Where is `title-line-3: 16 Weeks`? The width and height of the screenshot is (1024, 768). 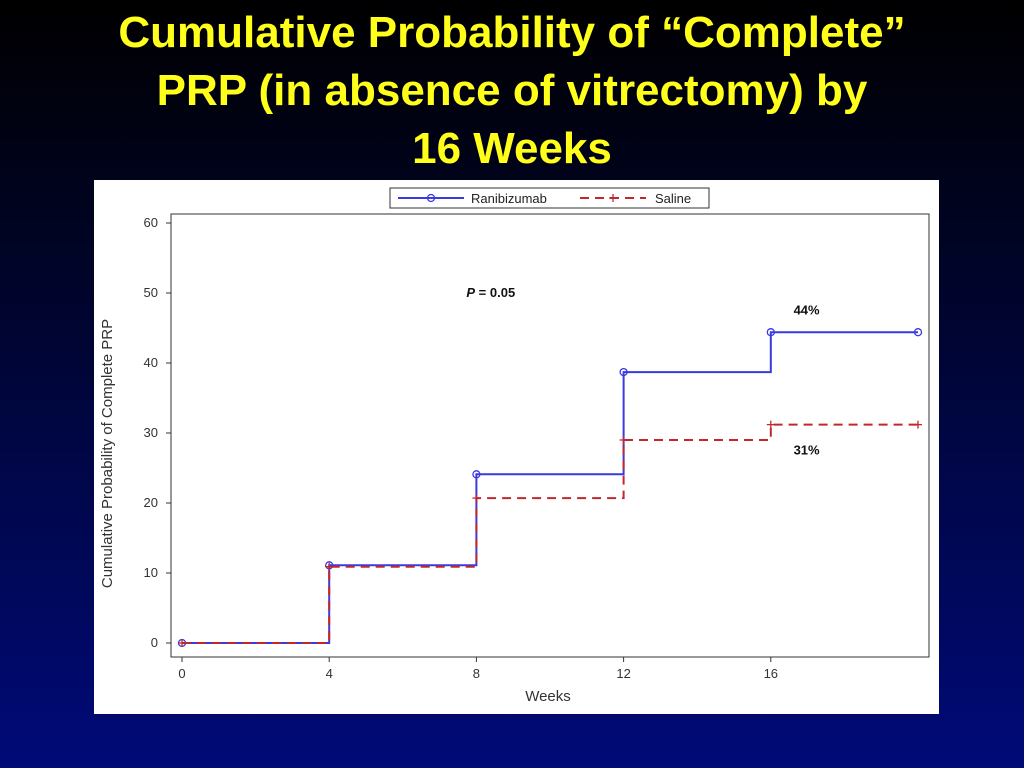
title-line-3: 16 Weeks is located at coordinates (512, 148).